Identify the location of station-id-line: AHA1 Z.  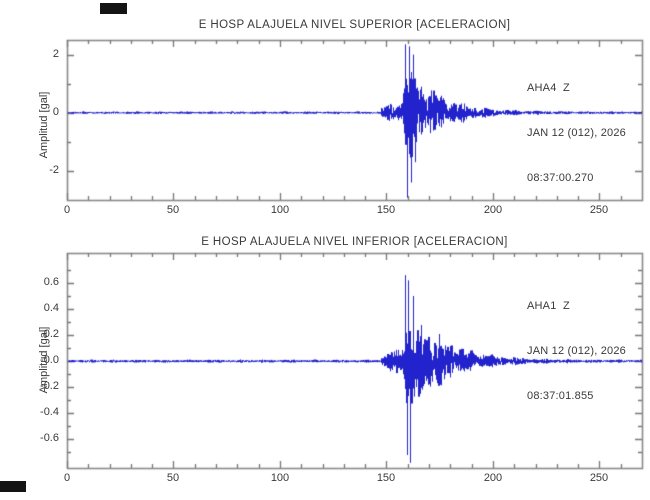
(548, 306).